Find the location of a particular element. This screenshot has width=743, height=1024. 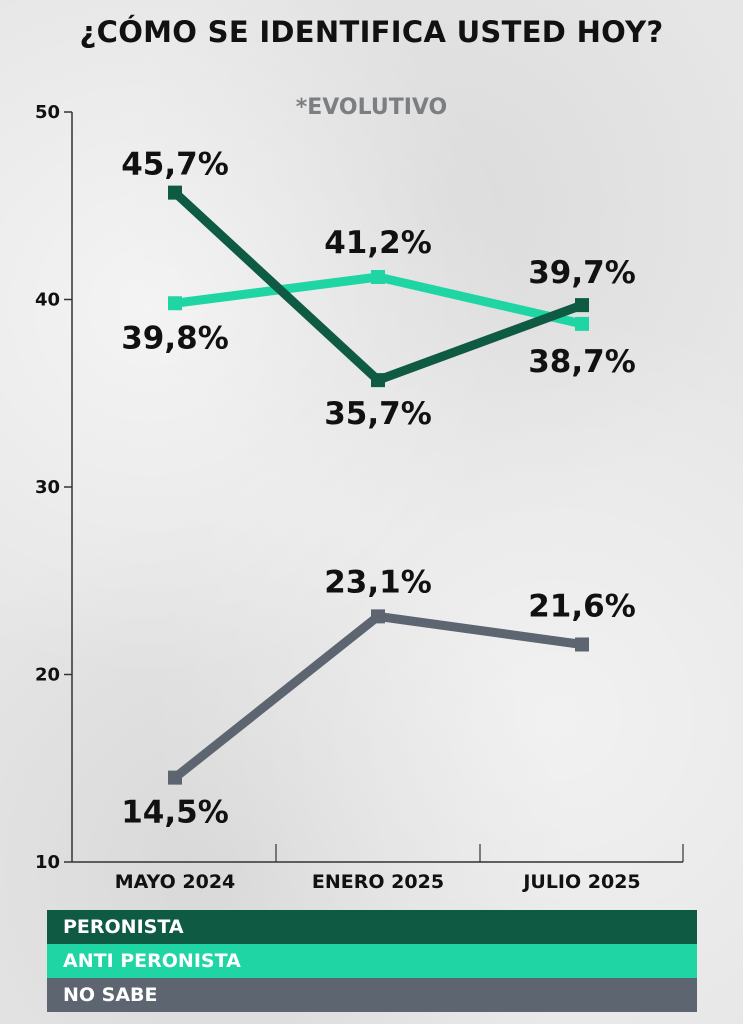

data-label: 39,8% is located at coordinates (175, 338).